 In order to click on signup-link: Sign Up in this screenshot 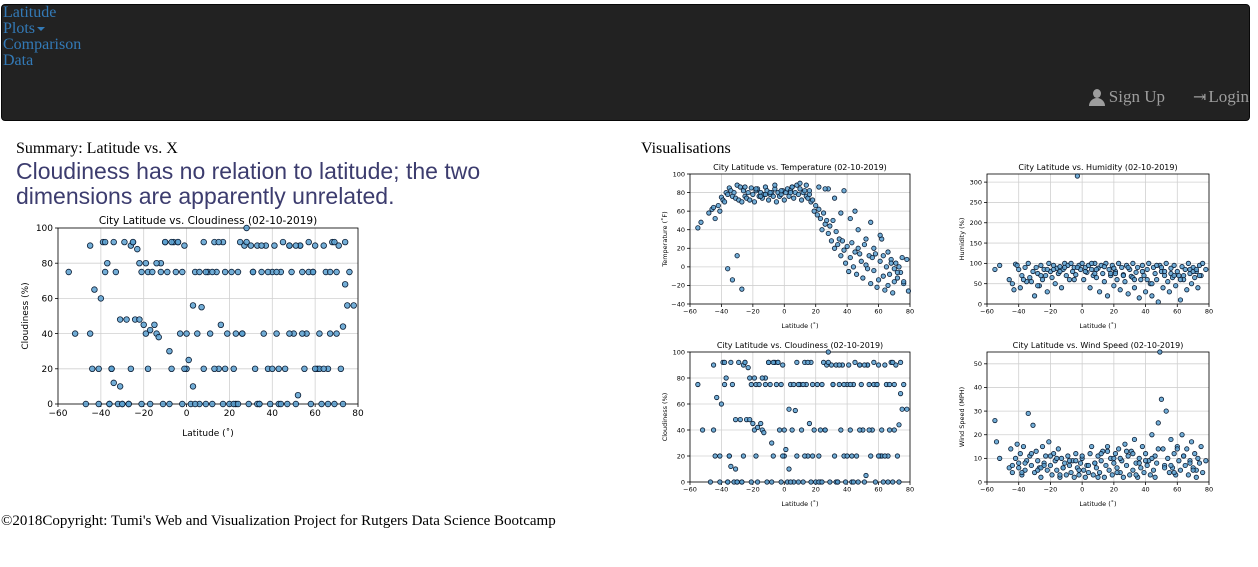, I will do `click(1126, 97)`.